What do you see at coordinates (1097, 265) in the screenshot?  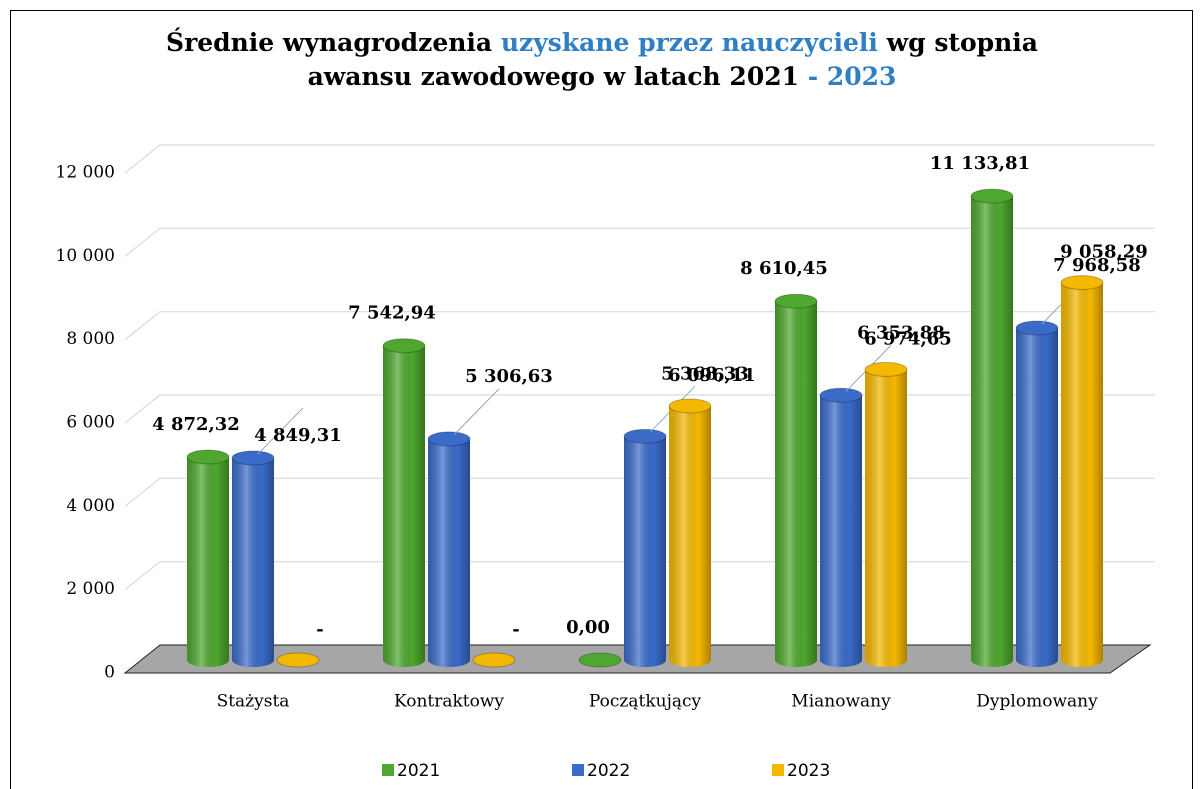 I see `data-label: 7 968,58` at bounding box center [1097, 265].